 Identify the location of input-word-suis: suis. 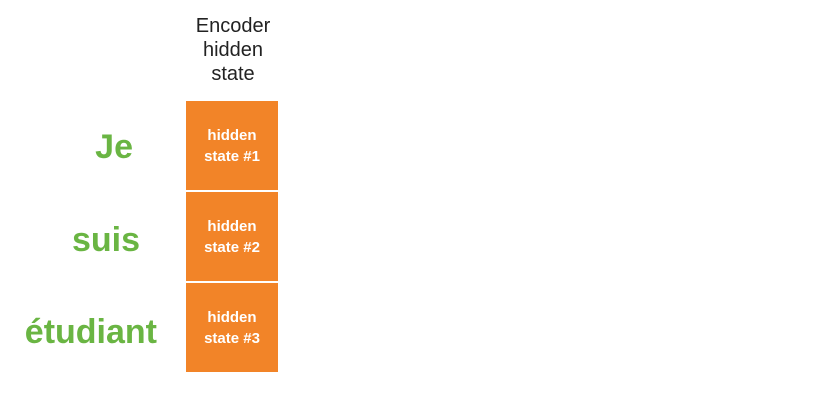
(105, 240).